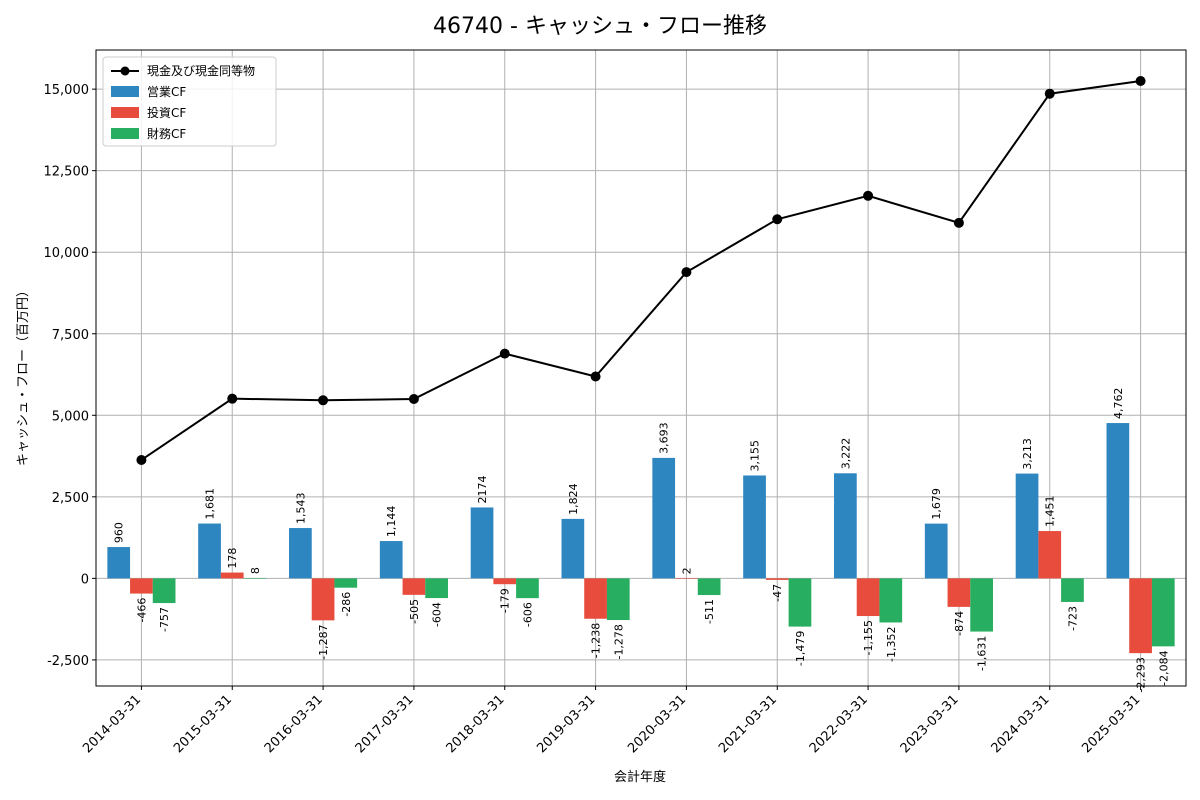 The height and width of the screenshot is (800, 1200). Describe the element at coordinates (166, 92) in the screenshot. I see `legend-label: 営業CF` at that location.